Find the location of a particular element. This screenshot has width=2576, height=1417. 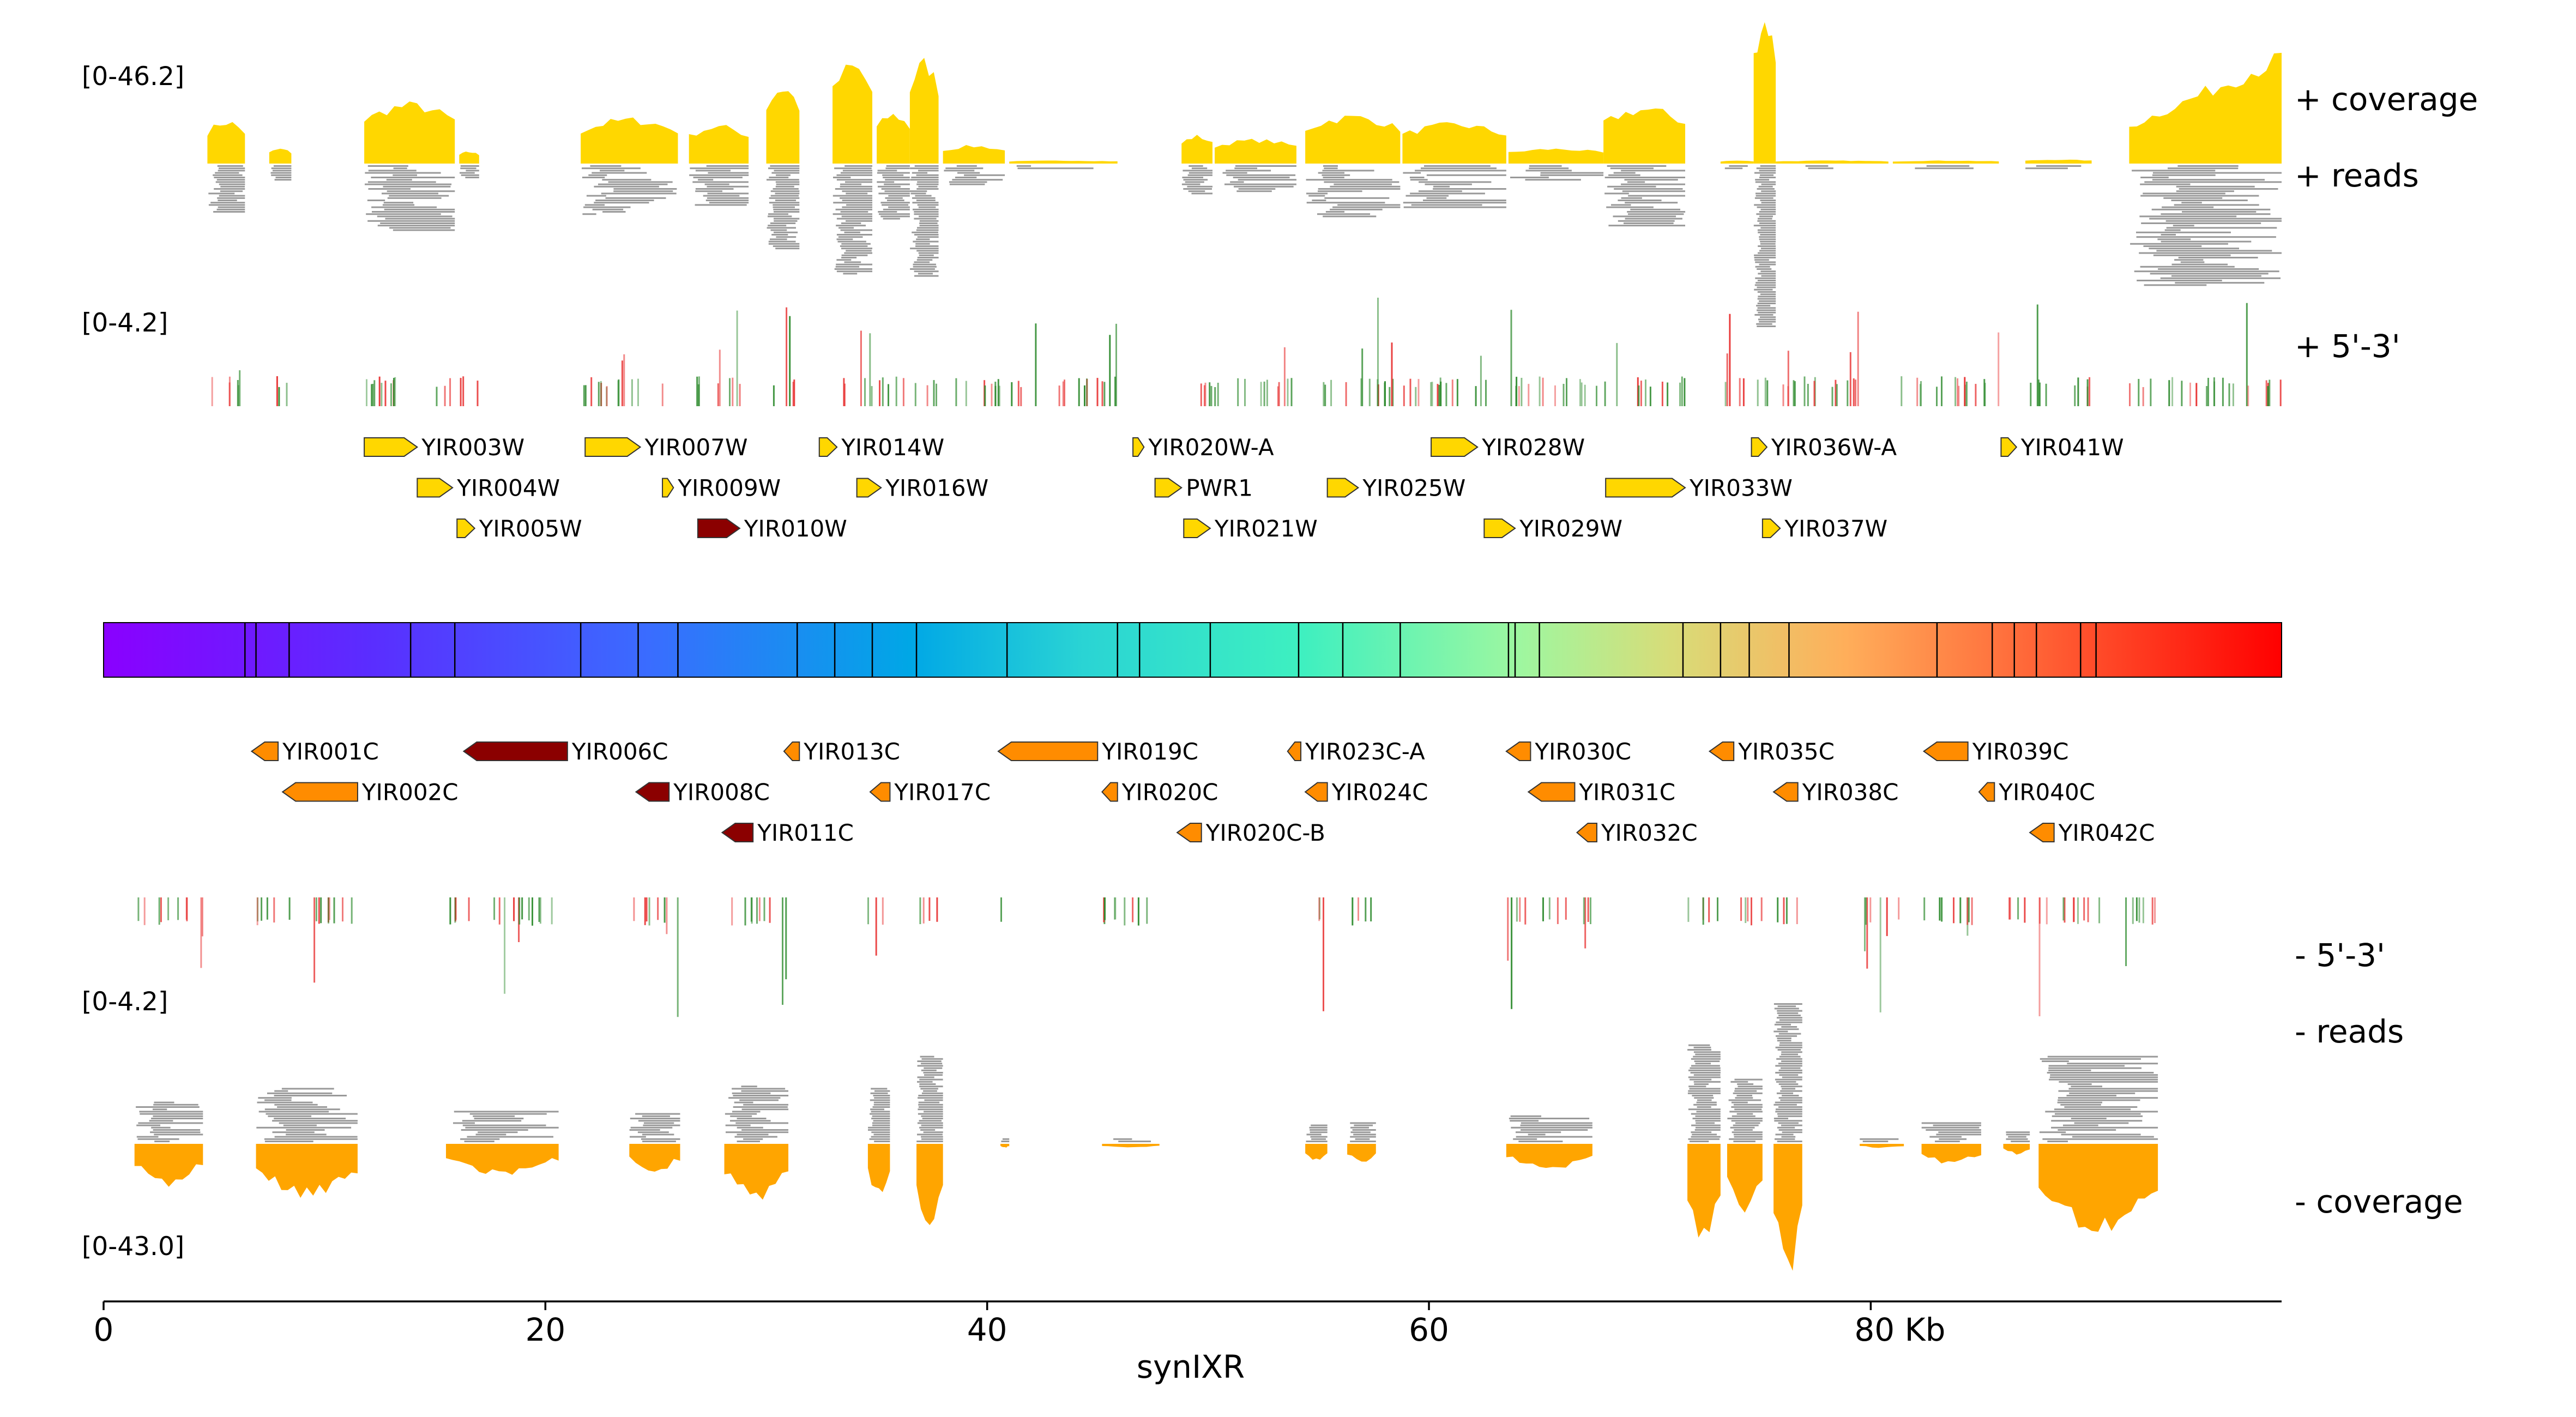

reverse-gene-label: YIR002C is located at coordinates (410, 792).